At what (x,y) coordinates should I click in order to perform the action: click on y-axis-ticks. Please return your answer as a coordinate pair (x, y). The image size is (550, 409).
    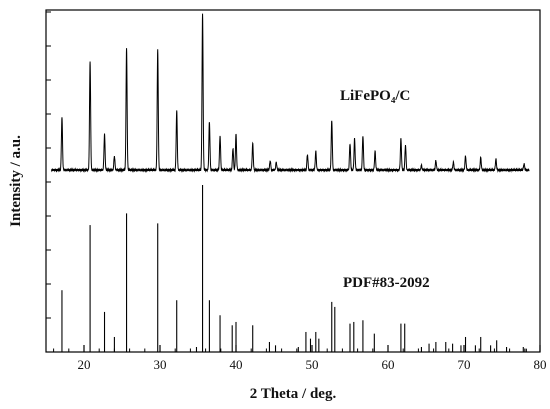
    Looking at the image, I should click on (48, 165).